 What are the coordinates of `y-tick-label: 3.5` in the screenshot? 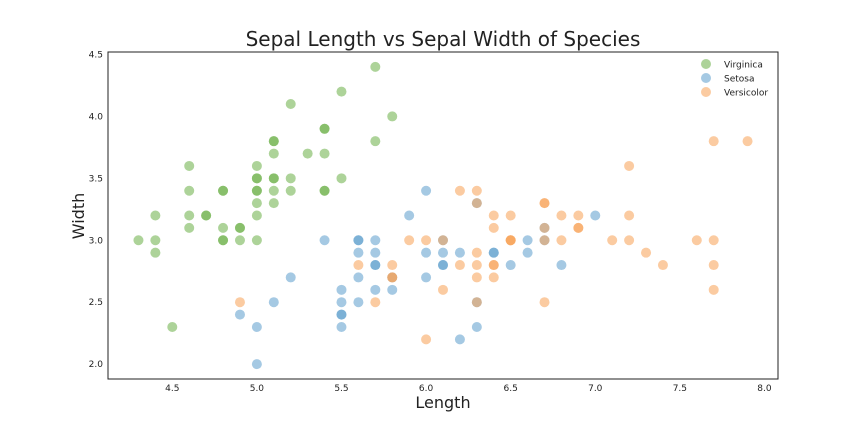 It's located at (96, 179).